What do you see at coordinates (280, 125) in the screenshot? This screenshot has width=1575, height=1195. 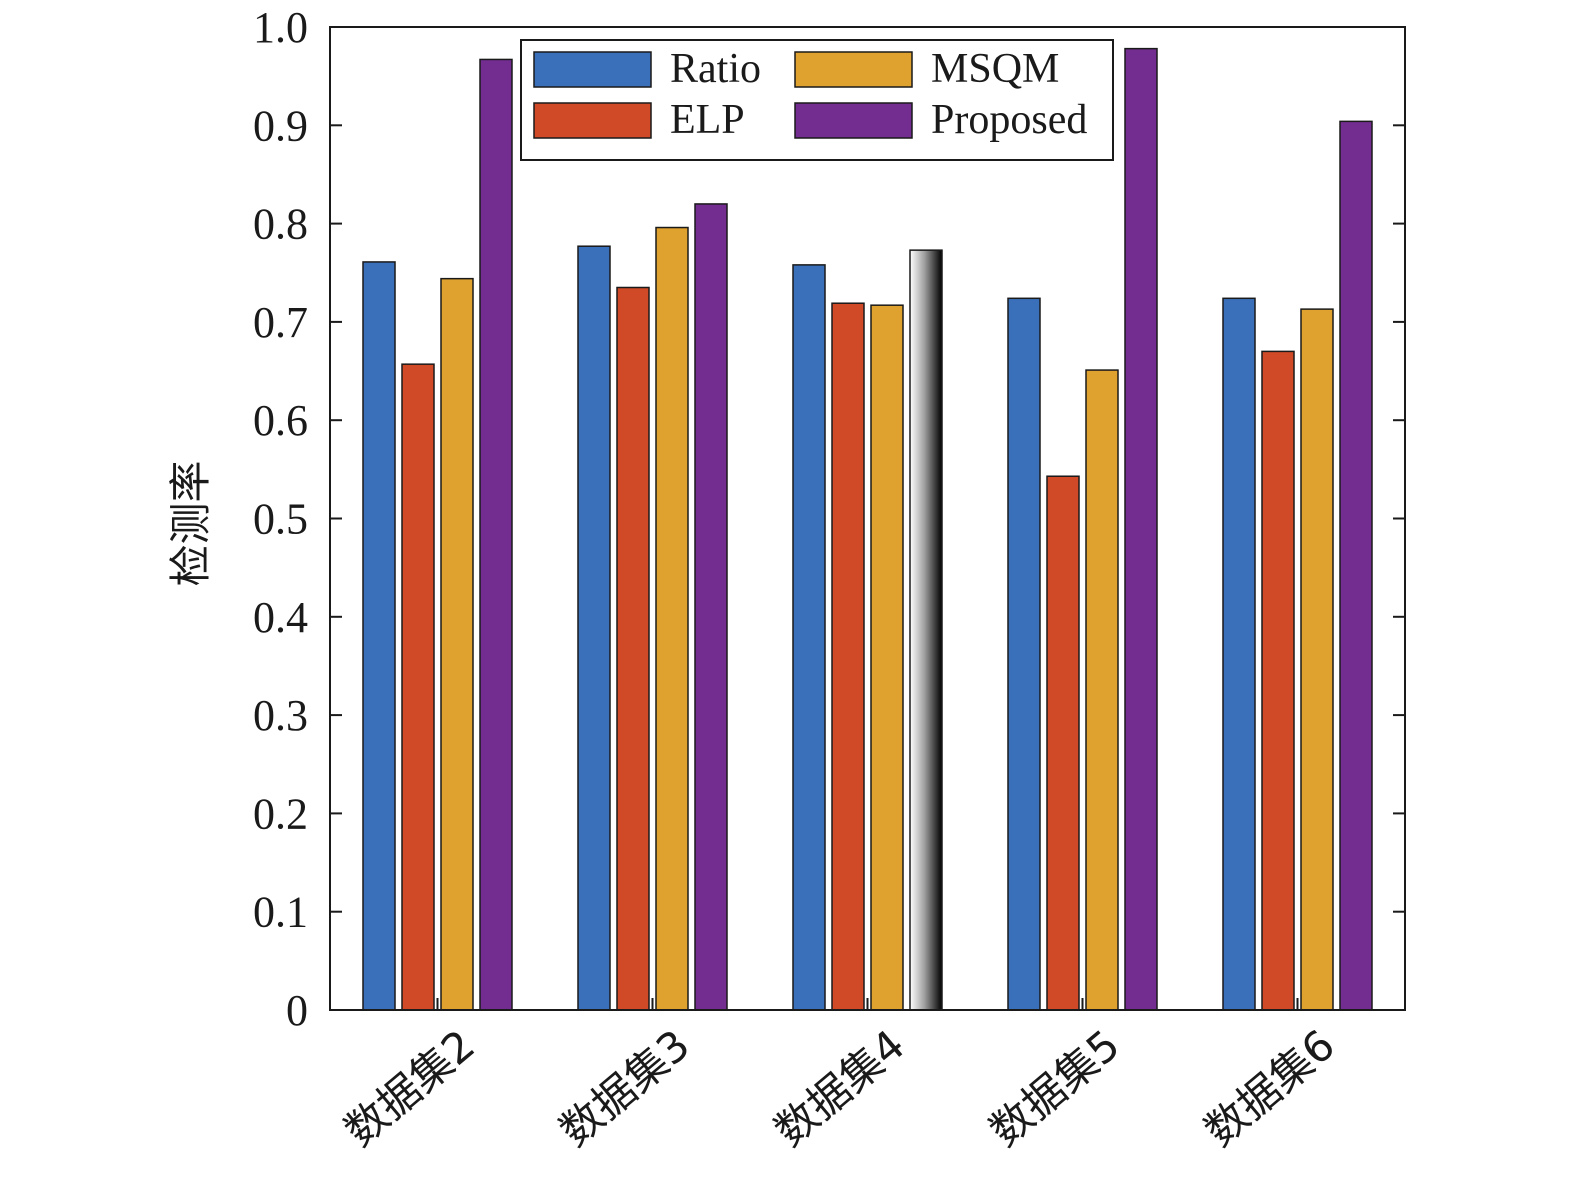 I see `y-tick-label: 0.9` at bounding box center [280, 125].